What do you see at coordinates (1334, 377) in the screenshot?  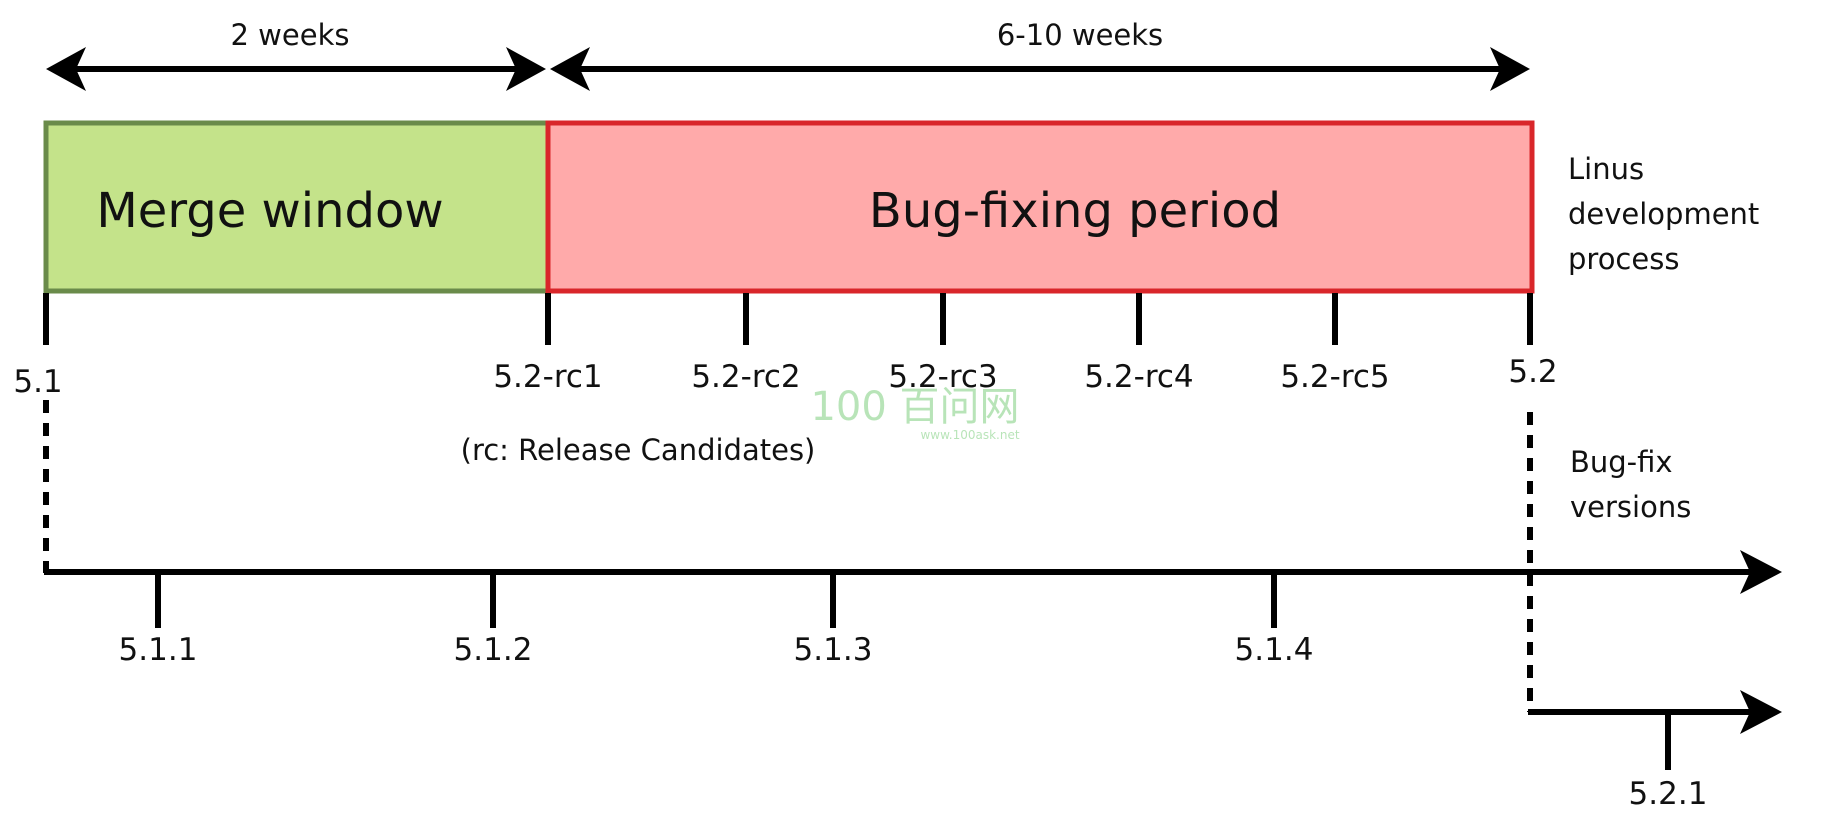 I see `release-5.2-rc5: 5.2-rc5` at bounding box center [1334, 377].